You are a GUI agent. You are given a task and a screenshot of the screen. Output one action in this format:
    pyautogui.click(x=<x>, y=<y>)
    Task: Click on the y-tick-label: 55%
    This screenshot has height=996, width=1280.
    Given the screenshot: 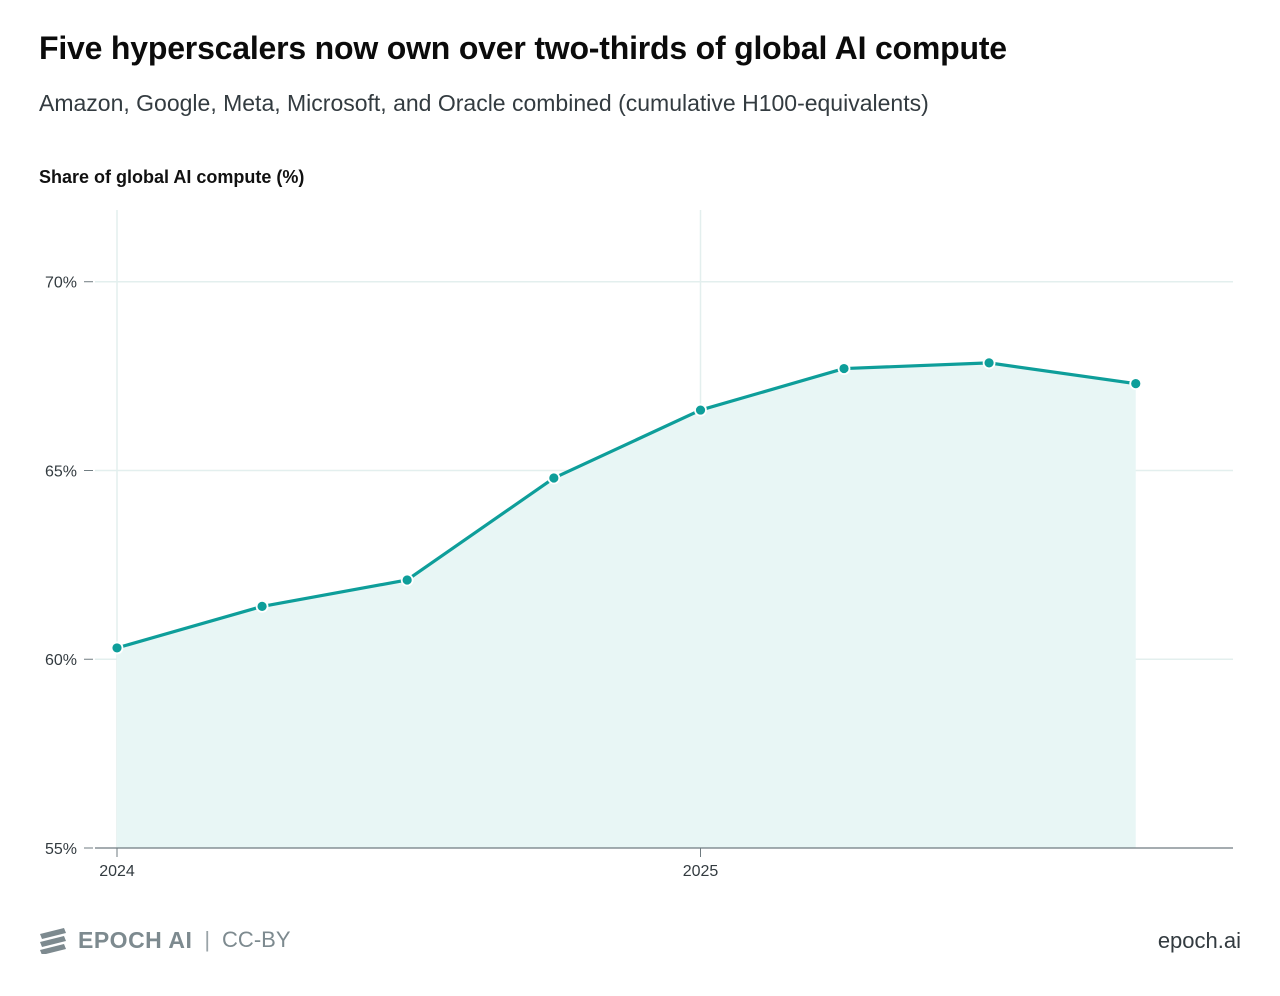 What is the action you would take?
    pyautogui.click(x=61, y=849)
    